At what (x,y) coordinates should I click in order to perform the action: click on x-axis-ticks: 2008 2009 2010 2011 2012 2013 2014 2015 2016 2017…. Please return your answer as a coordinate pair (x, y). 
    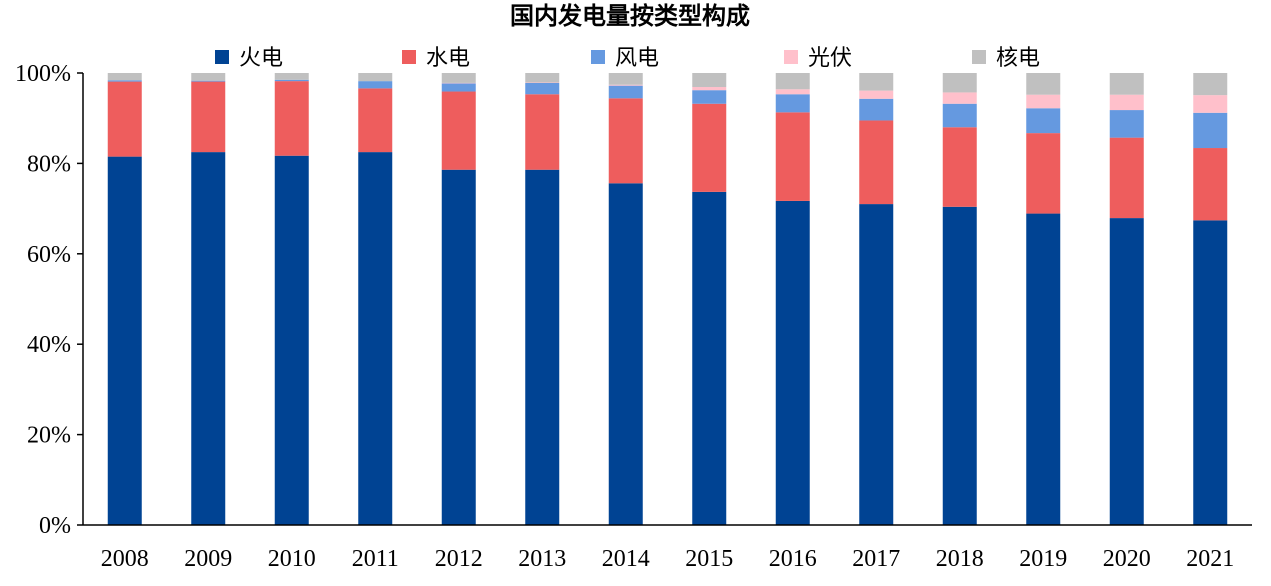
    Looking at the image, I should click on (668, 559).